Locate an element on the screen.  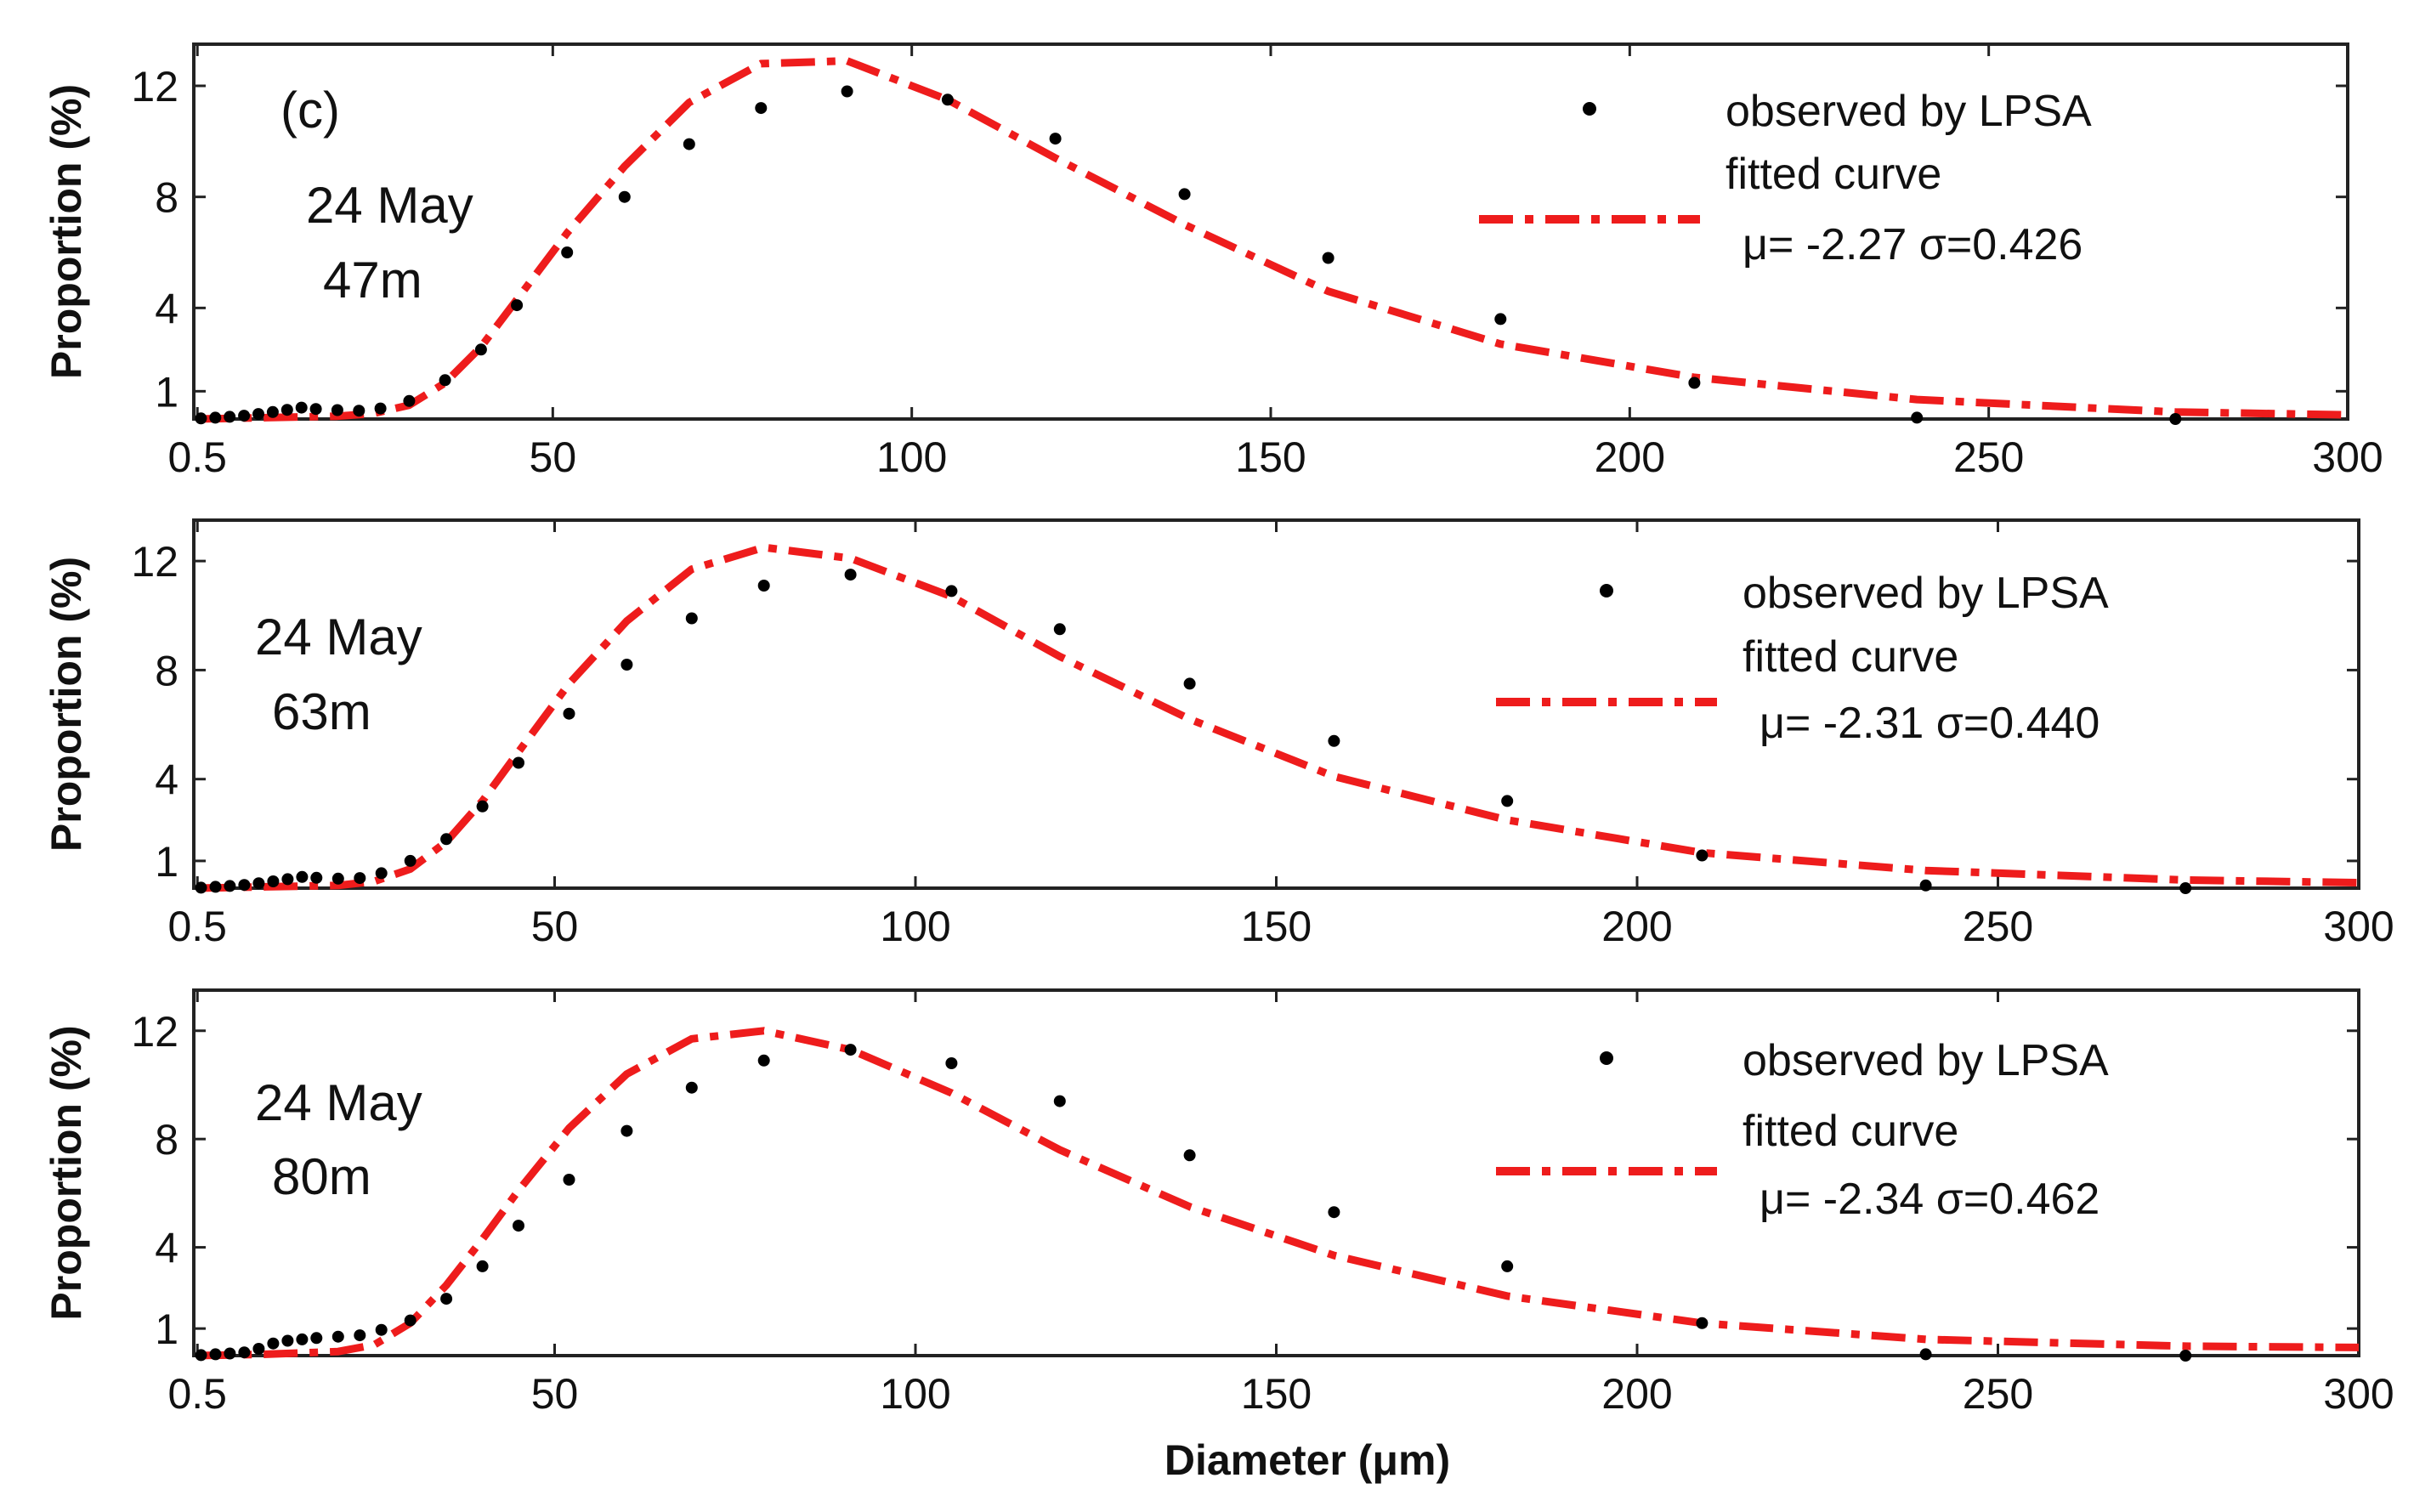
x-tick-label: 200 is located at coordinates (1636, 926).